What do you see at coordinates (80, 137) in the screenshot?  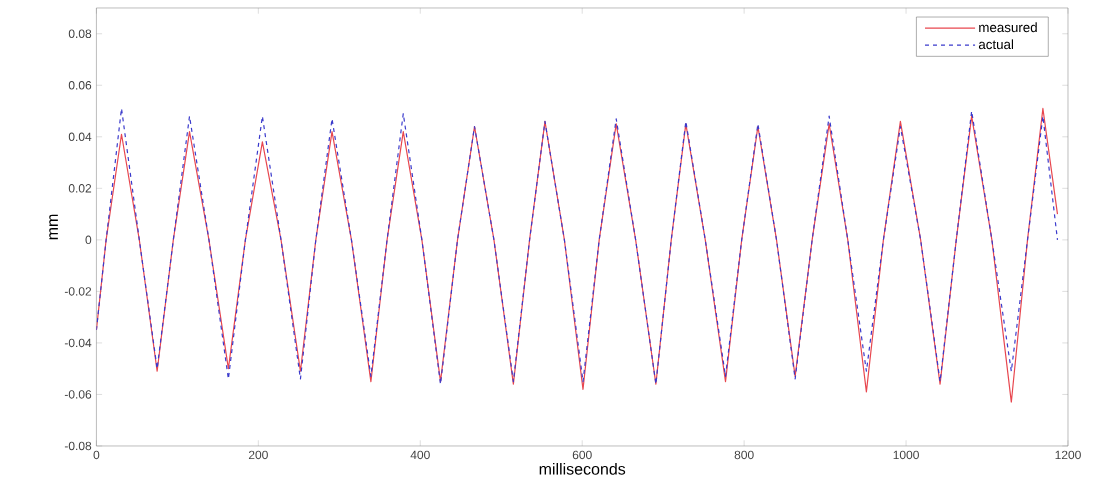 I see `y-tick-label: 0.04` at bounding box center [80, 137].